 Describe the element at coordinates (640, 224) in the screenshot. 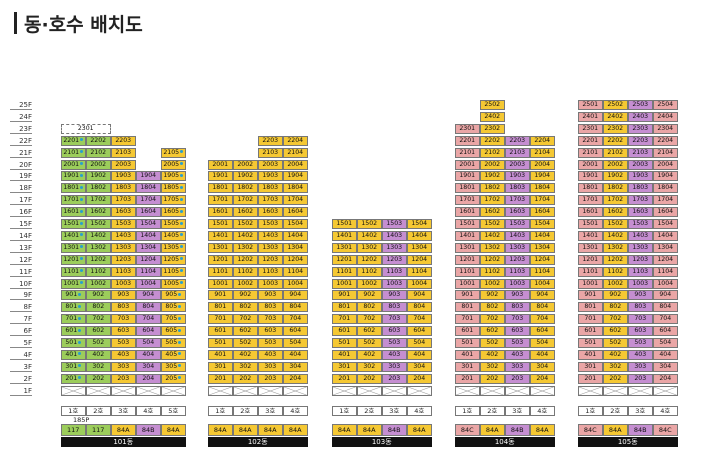

I see `unit-cell: 1503` at that location.